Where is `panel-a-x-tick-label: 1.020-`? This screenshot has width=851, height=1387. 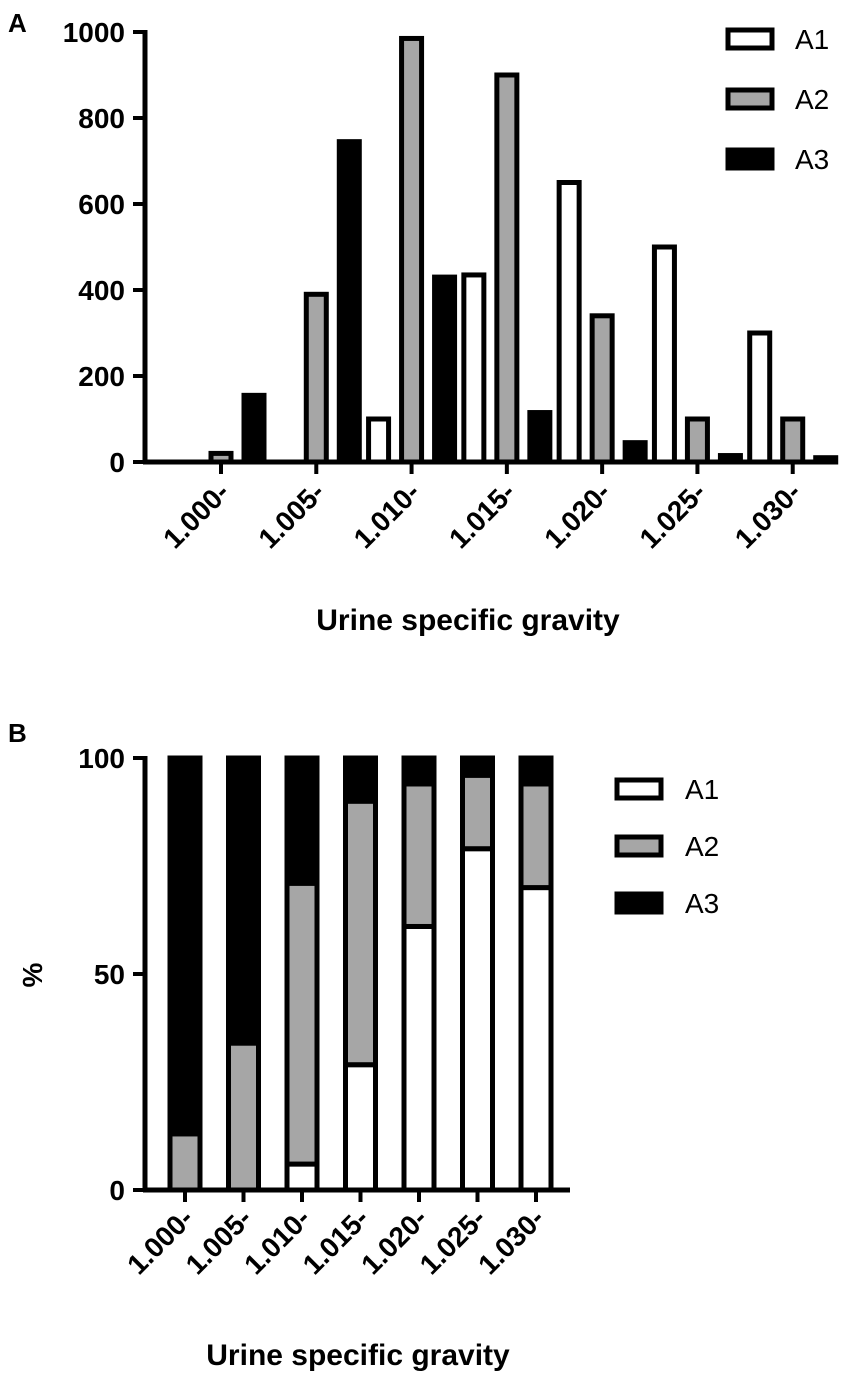
panel-a-x-tick-label: 1.020- is located at coordinates (577, 515).